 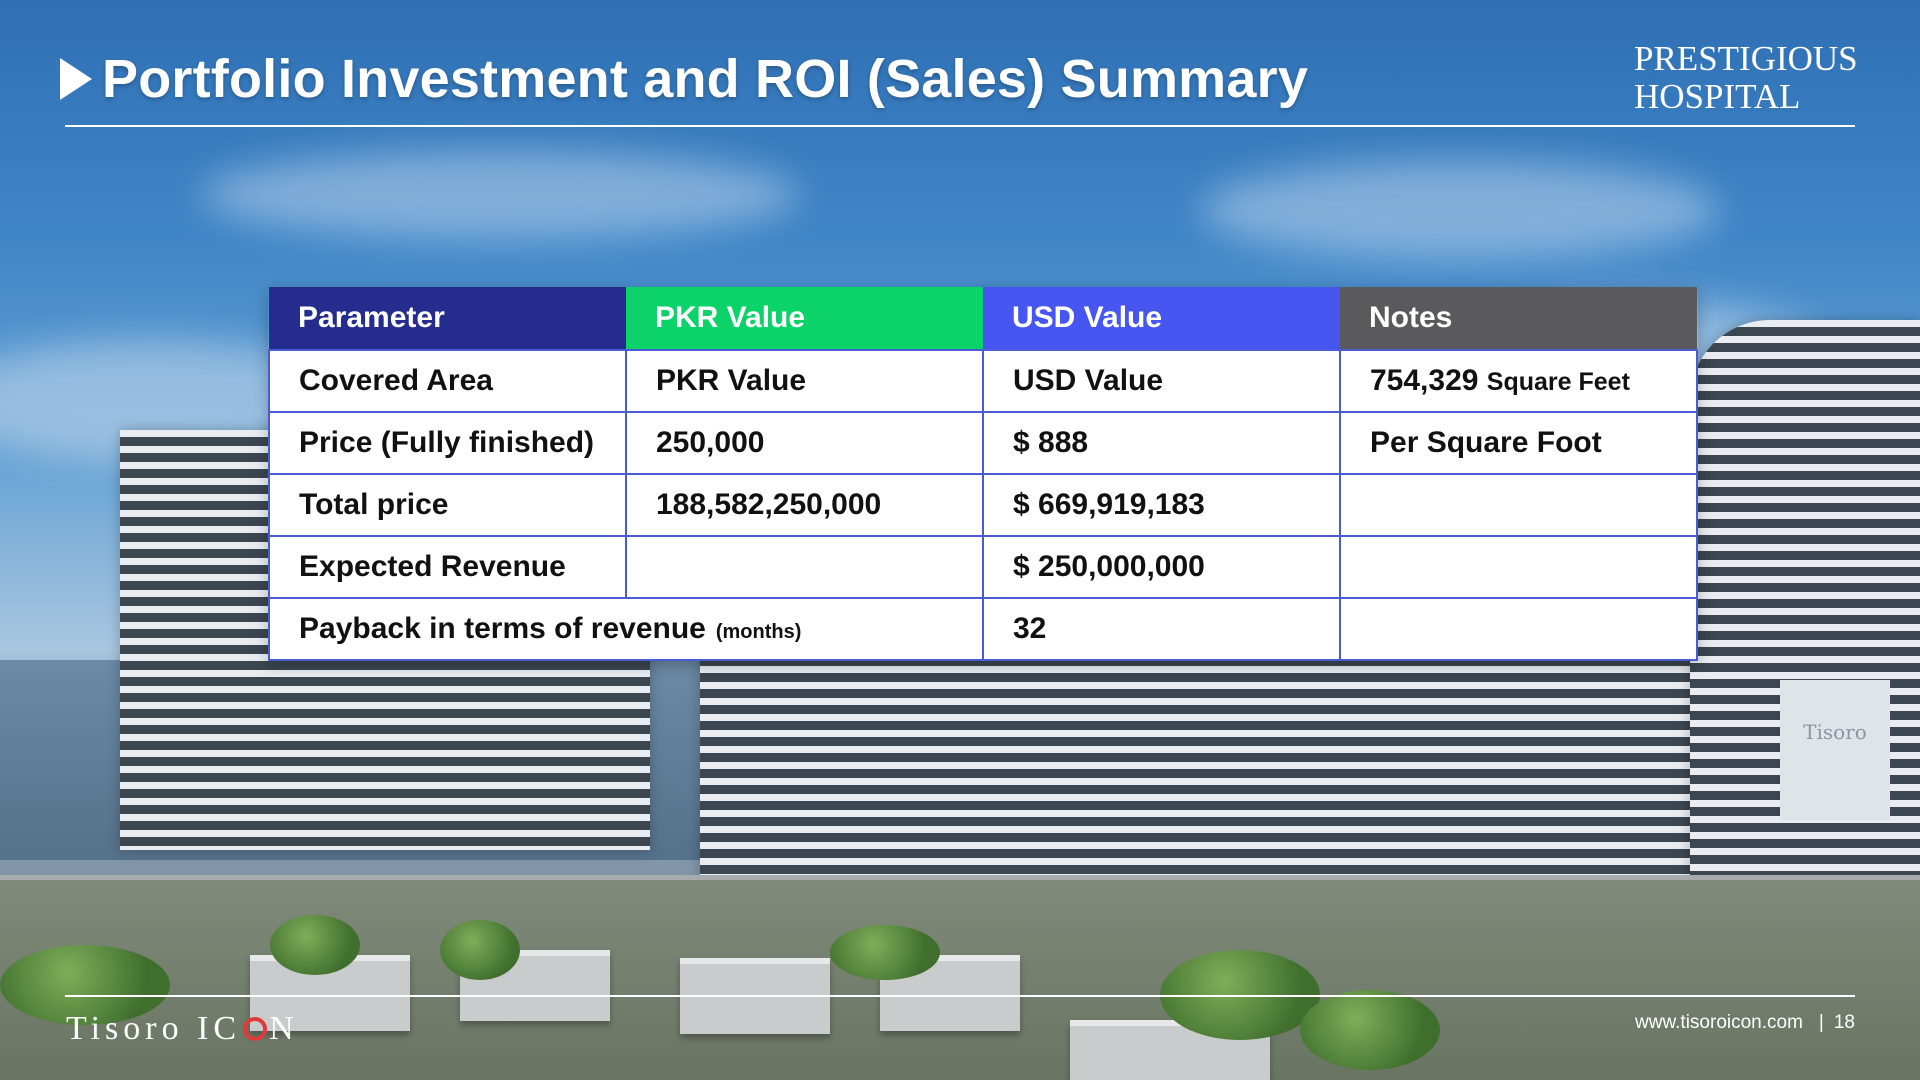 I want to click on cell-notes: 754,329 Square Feet, so click(x=1518, y=381).